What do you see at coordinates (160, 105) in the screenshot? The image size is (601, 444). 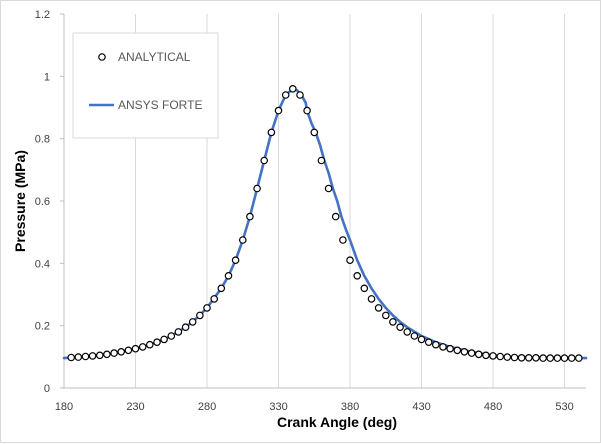 I see `legend-label-ansys-forte: ANSYS FORTE` at bounding box center [160, 105].